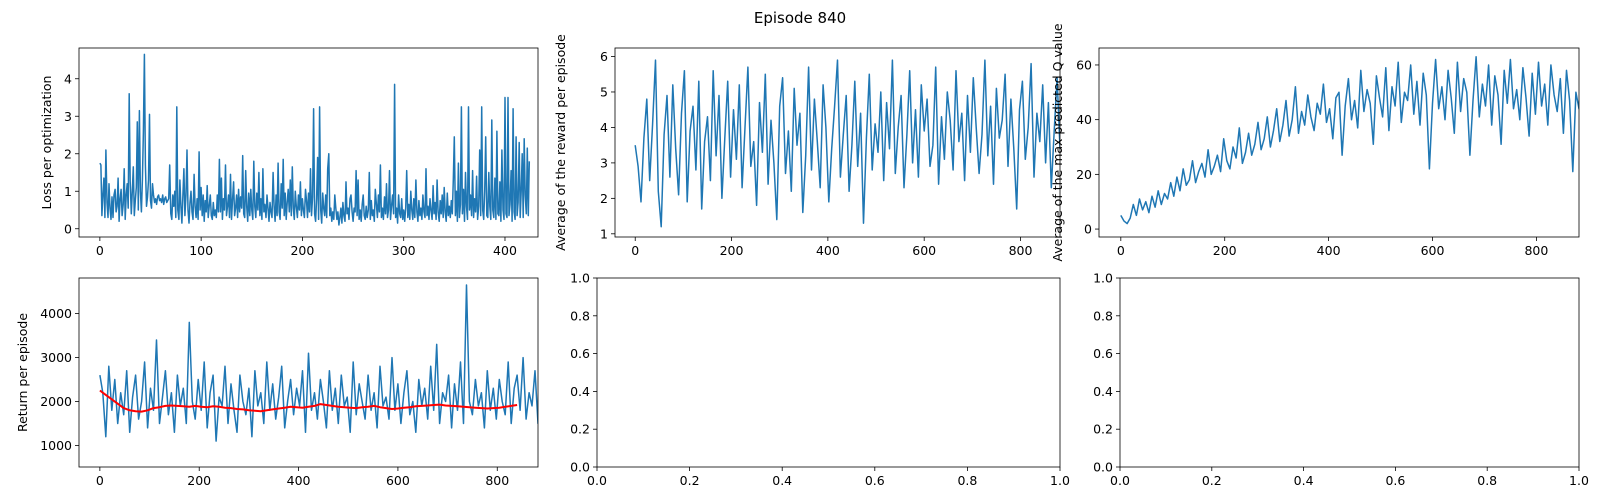  Describe the element at coordinates (604, 91) in the screenshot. I see `y-tick-label: 5` at that location.